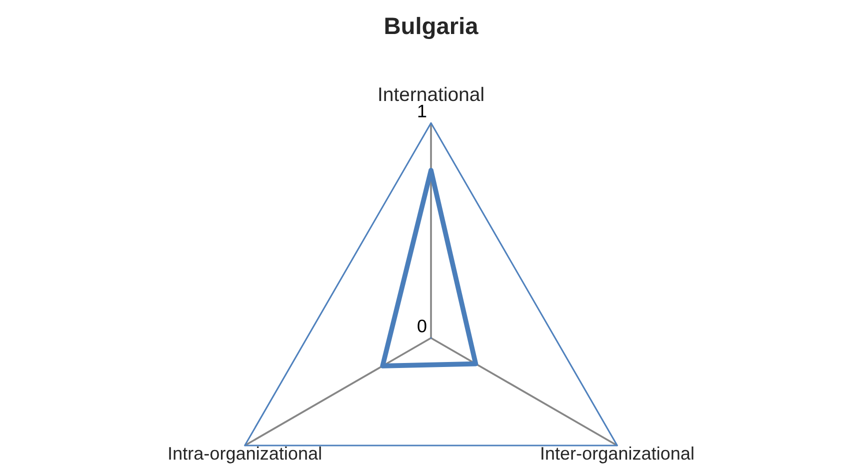  Describe the element at coordinates (618, 455) in the screenshot. I see `spoke-label: Inter-organizational` at that location.